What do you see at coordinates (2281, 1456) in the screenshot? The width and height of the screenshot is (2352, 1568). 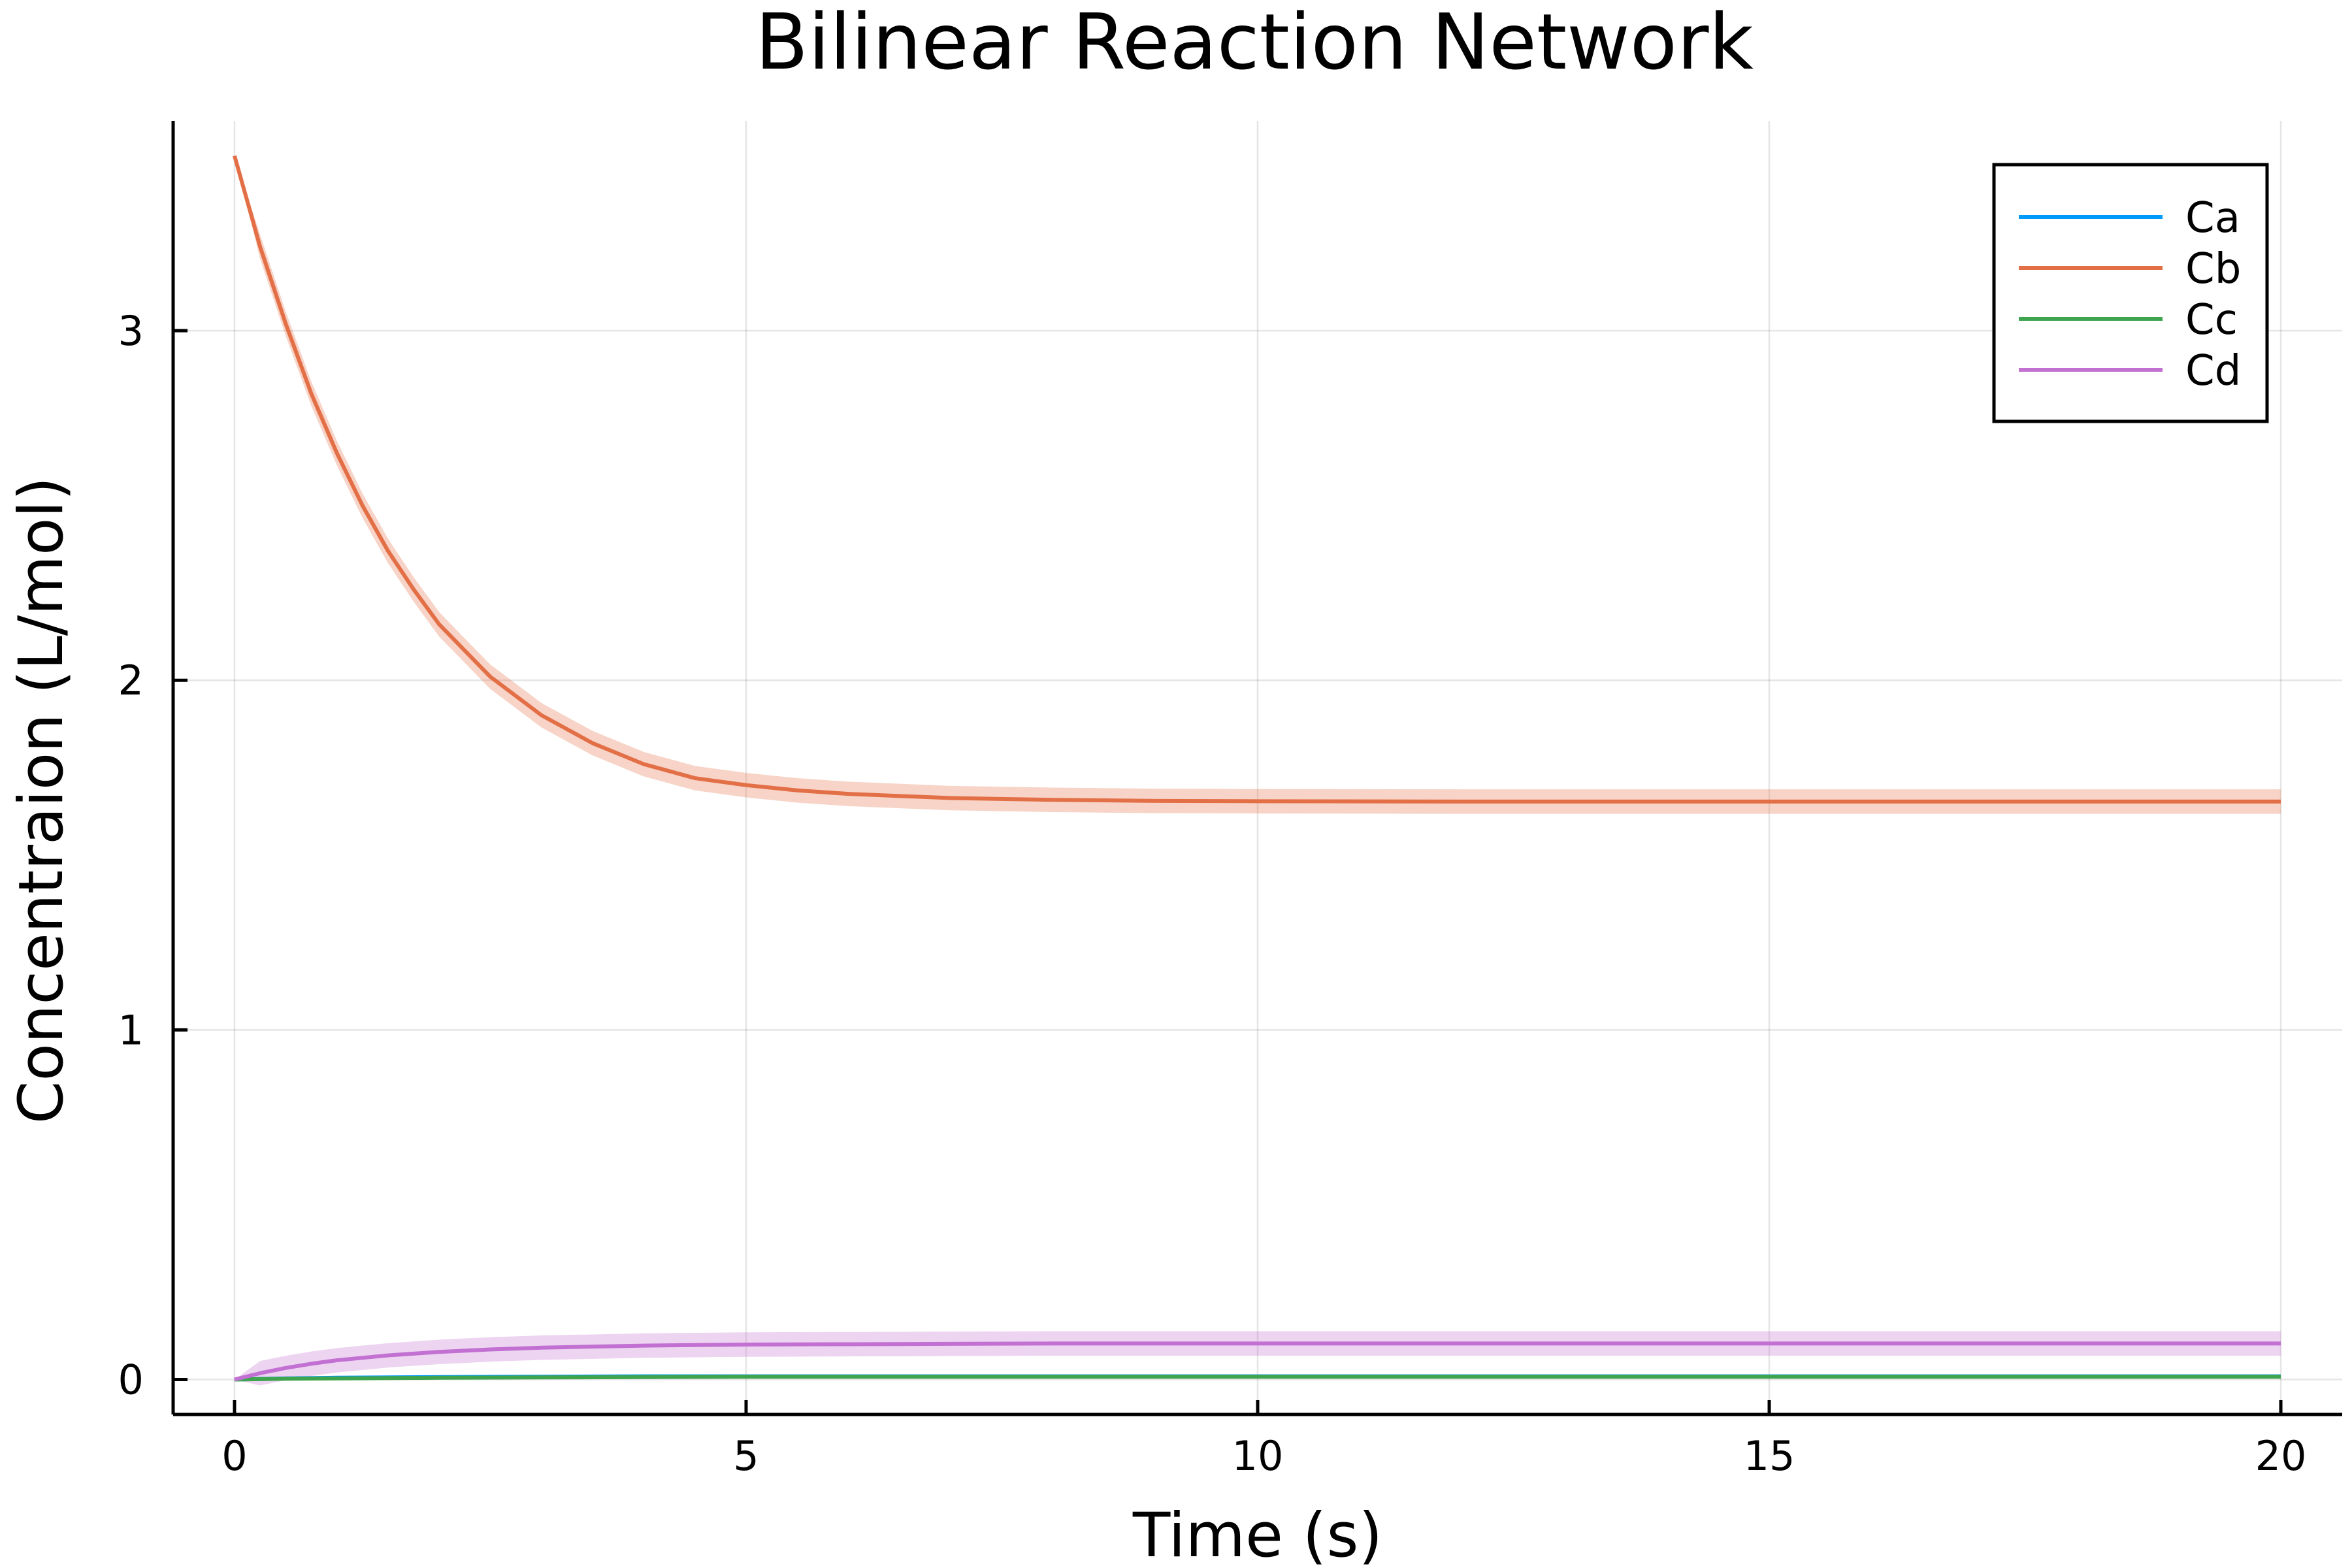 I see `x-tick-label: 20` at bounding box center [2281, 1456].